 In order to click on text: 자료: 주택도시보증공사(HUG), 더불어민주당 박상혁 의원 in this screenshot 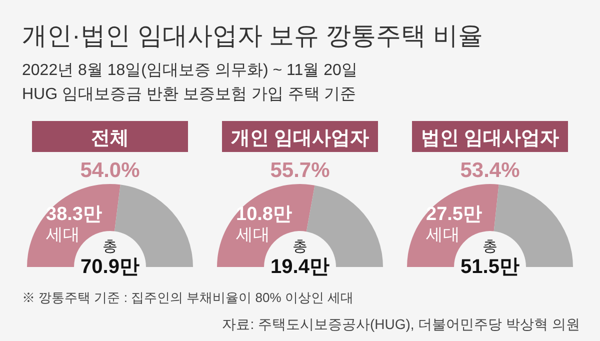, I will do `click(401, 324)`.